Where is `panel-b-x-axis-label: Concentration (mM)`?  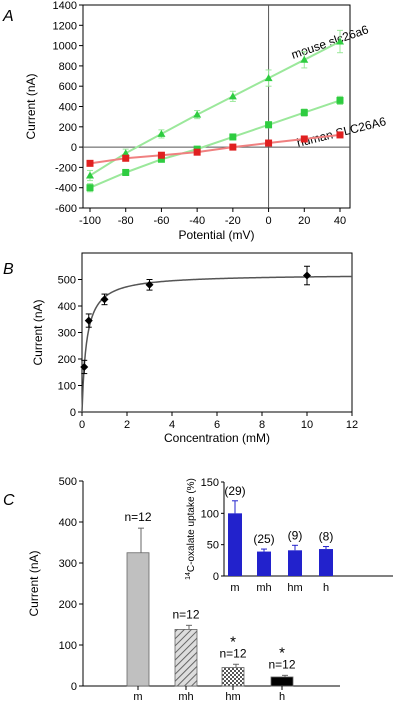
panel-b-x-axis-label: Concentration (mM) is located at coordinates (217, 438).